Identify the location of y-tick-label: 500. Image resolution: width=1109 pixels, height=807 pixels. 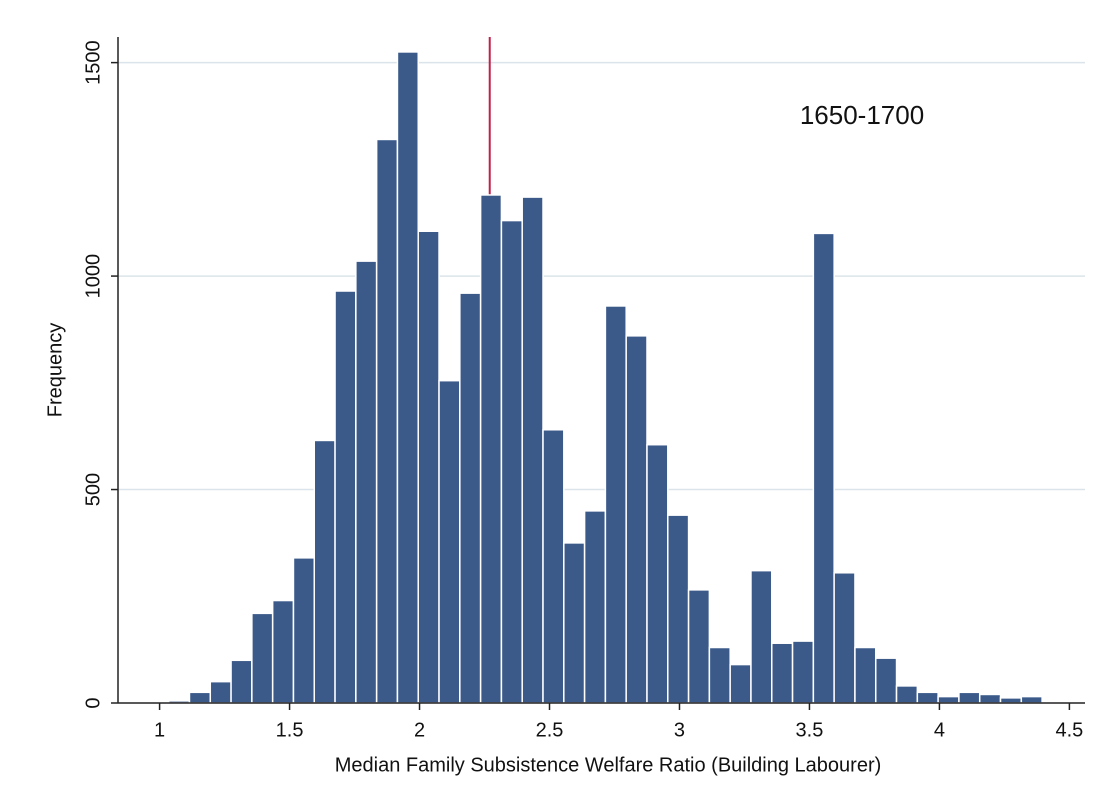
(93, 489).